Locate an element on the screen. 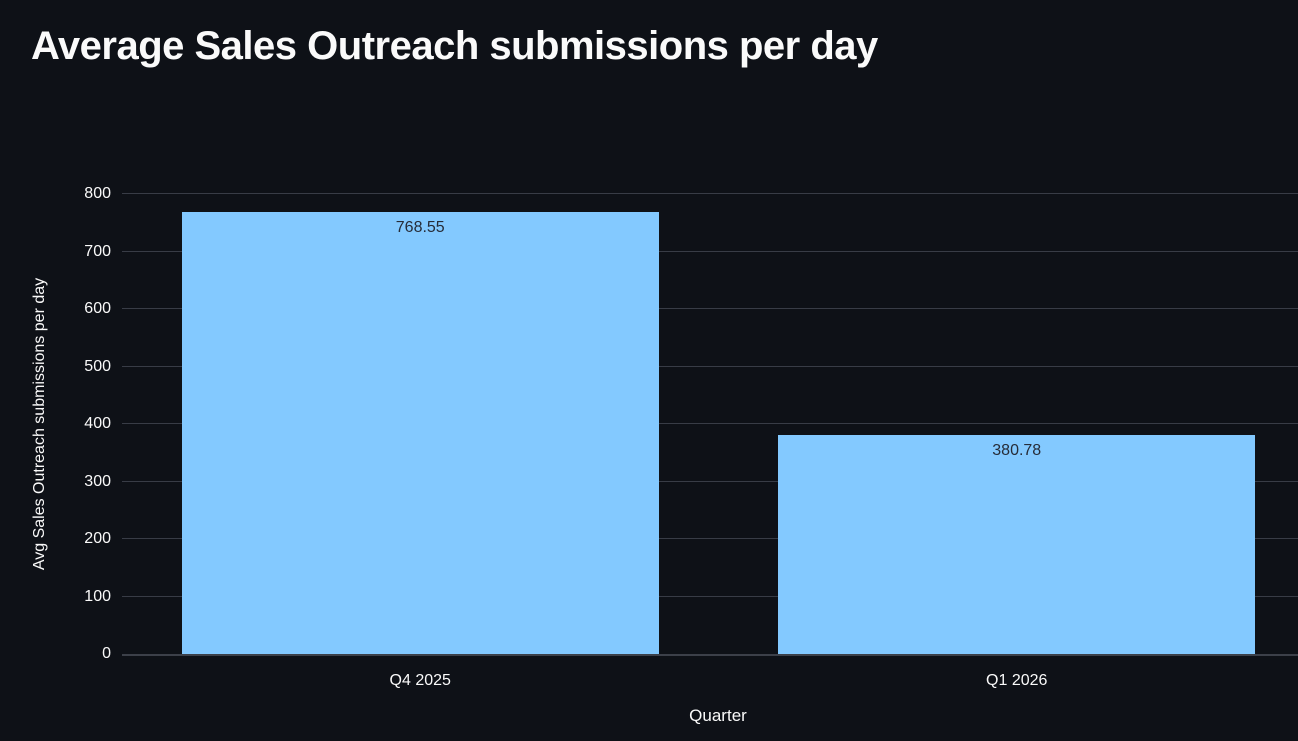 The width and height of the screenshot is (1298, 741). y-axis-tick-labels: 0 100 200 300 400 500 600 700 800 is located at coordinates (55, 423).